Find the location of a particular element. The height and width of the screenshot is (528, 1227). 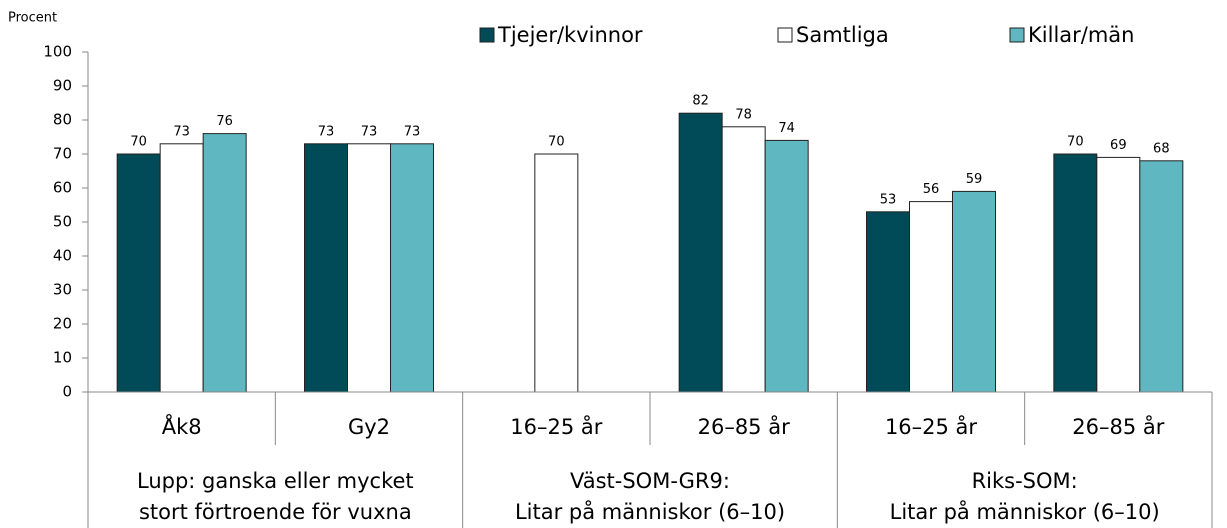

y-tick-label: 10 is located at coordinates (62, 358).